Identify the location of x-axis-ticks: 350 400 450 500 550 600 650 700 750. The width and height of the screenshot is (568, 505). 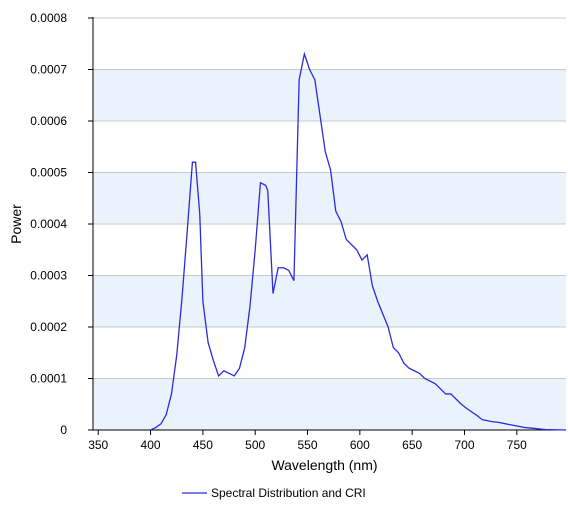
(307, 441).